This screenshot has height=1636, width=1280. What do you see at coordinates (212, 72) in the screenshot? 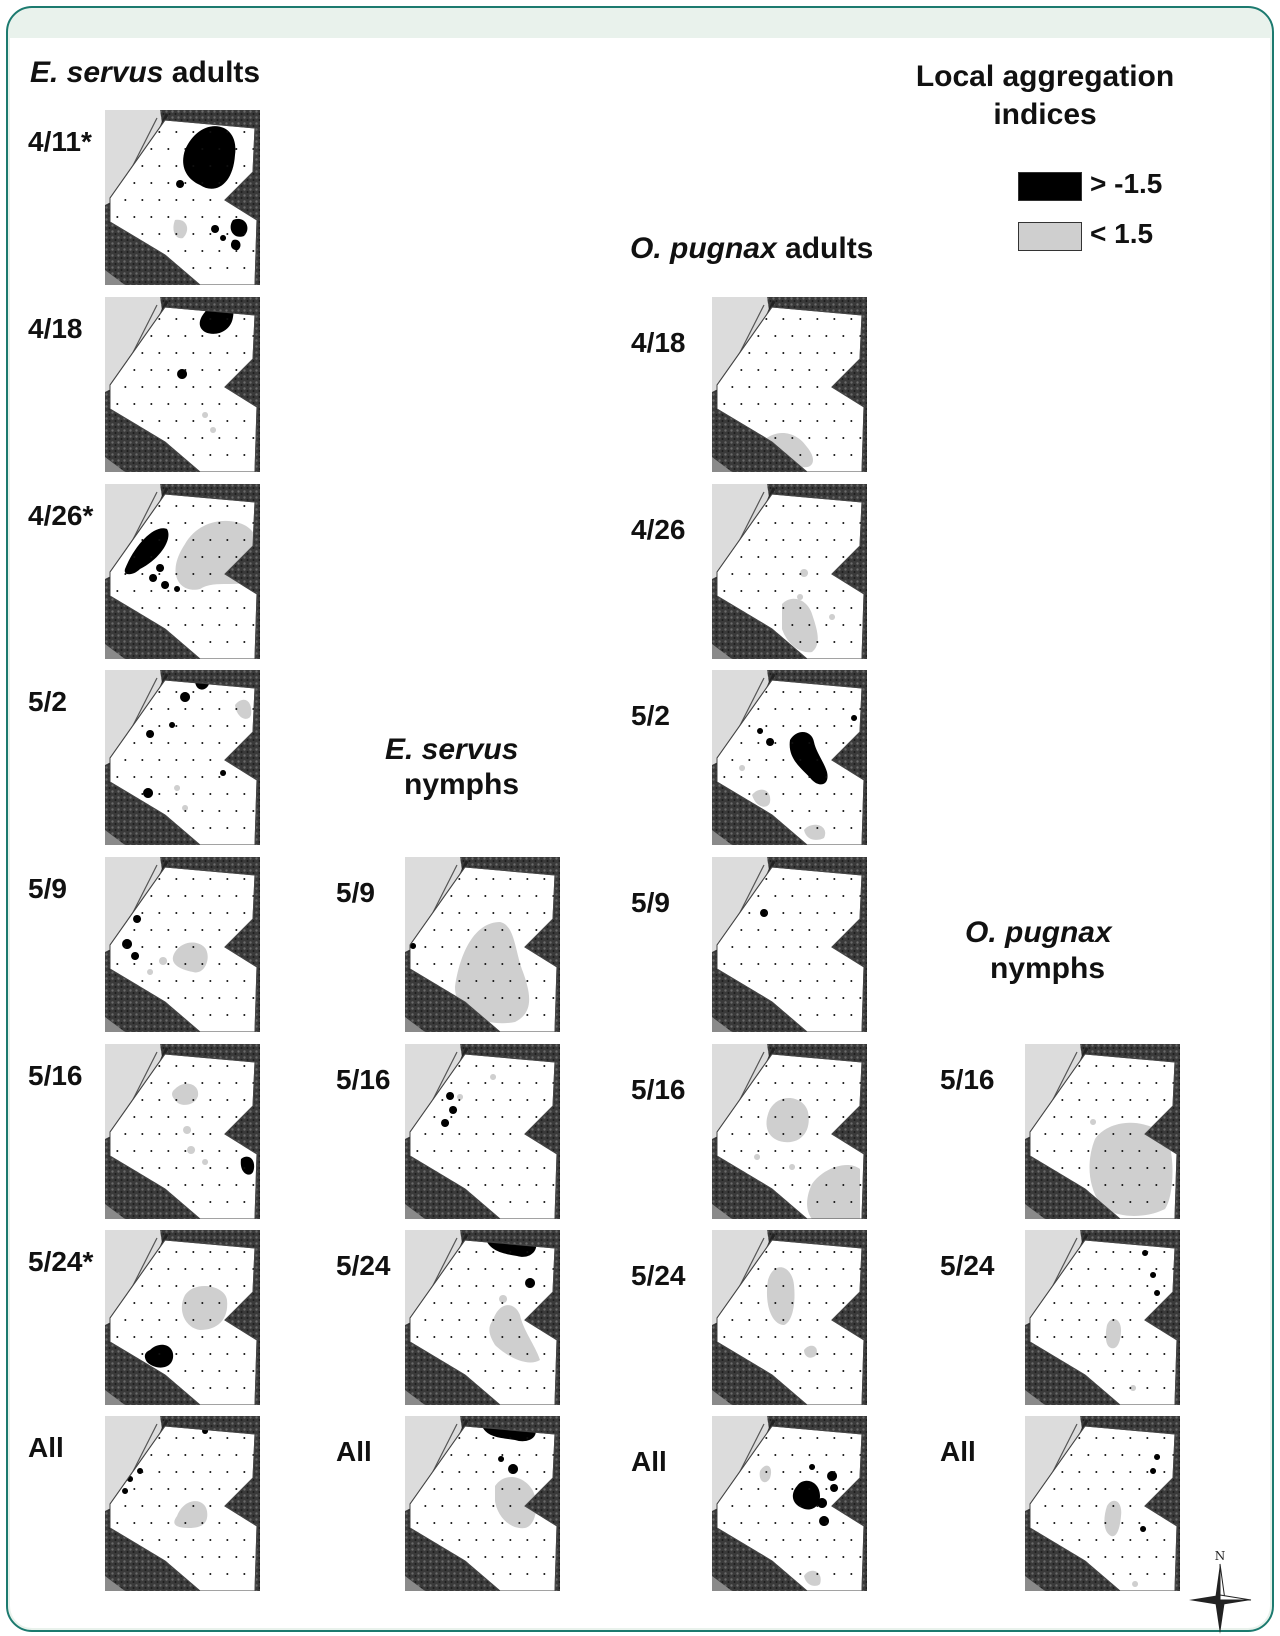
I see `heading-stage: adults` at bounding box center [212, 72].